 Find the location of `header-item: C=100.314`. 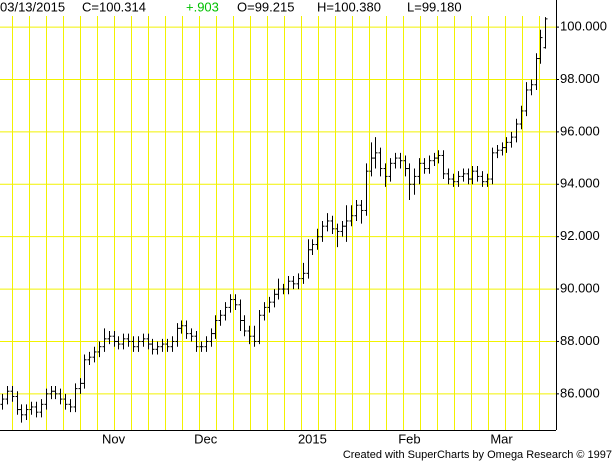

header-item: C=100.314 is located at coordinates (114, 7).